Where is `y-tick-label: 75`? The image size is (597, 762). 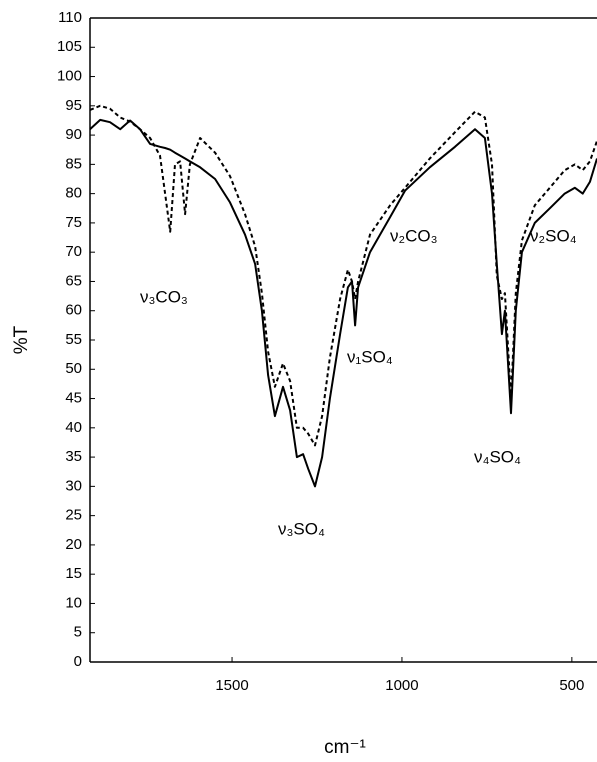 y-tick-label: 75 is located at coordinates (73, 222).